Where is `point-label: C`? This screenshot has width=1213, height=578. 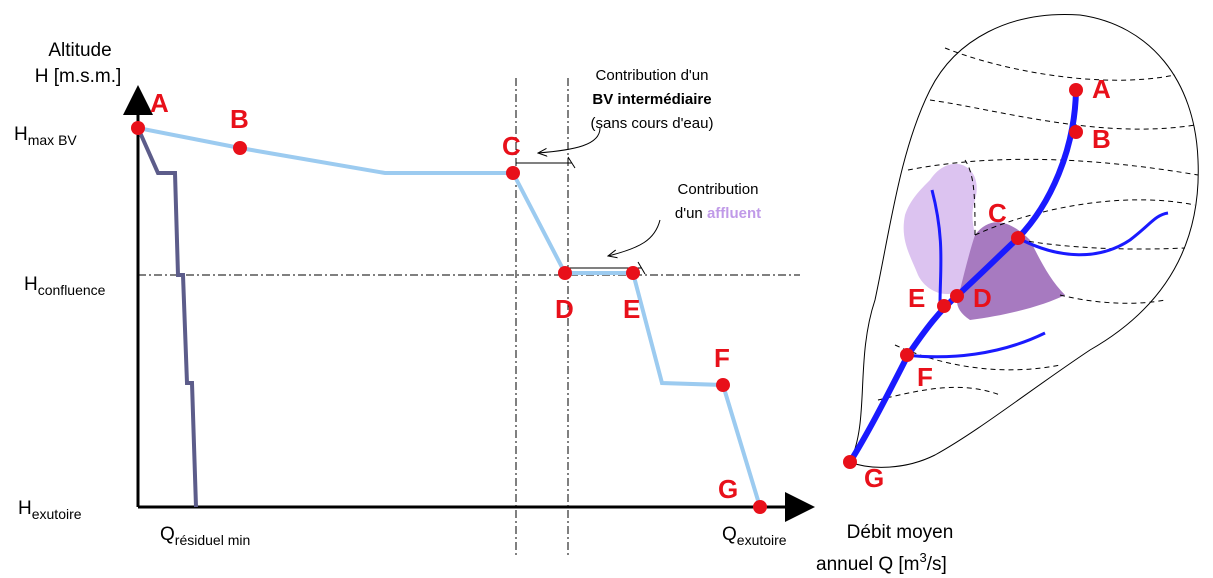 point-label: C is located at coordinates (511, 146).